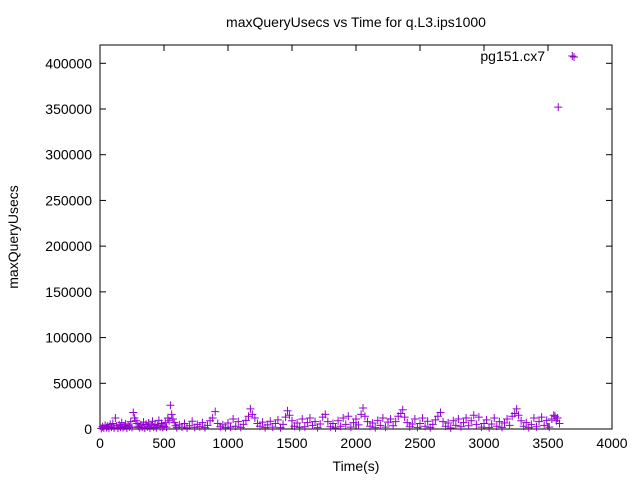 This screenshot has height=480, width=640. Describe the element at coordinates (547, 443) in the screenshot. I see `x-tick-label: 3500` at that location.